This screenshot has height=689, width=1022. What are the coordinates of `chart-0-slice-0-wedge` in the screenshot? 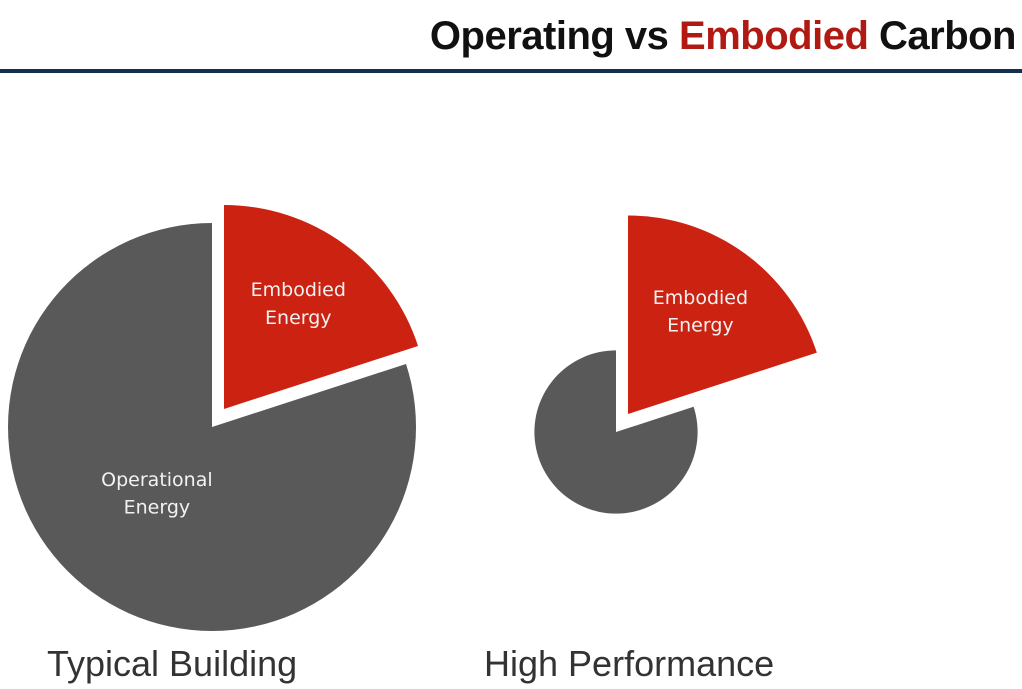 It's located at (321, 307).